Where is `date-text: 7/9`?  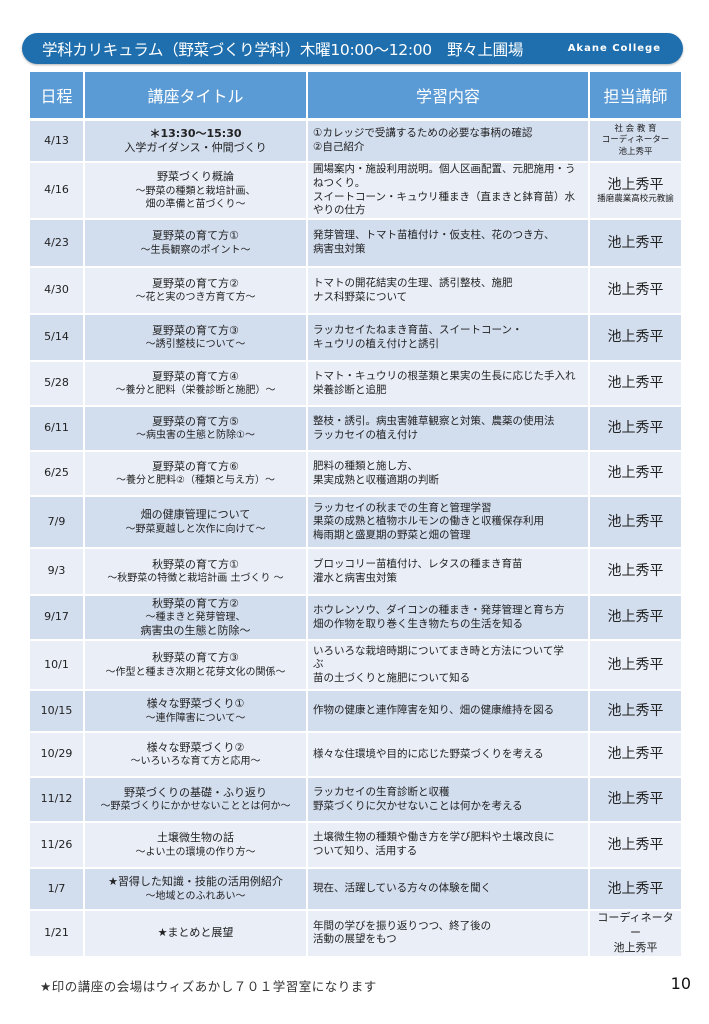
date-text: 7/9 is located at coordinates (56, 521).